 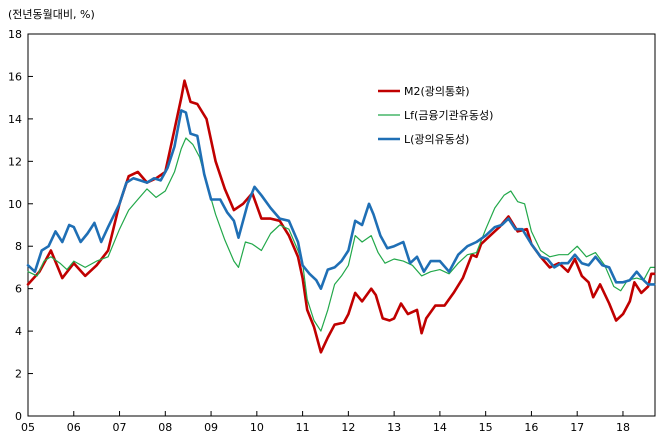 What do you see at coordinates (165, 427) in the screenshot?
I see `x-tick-label: 08` at bounding box center [165, 427].